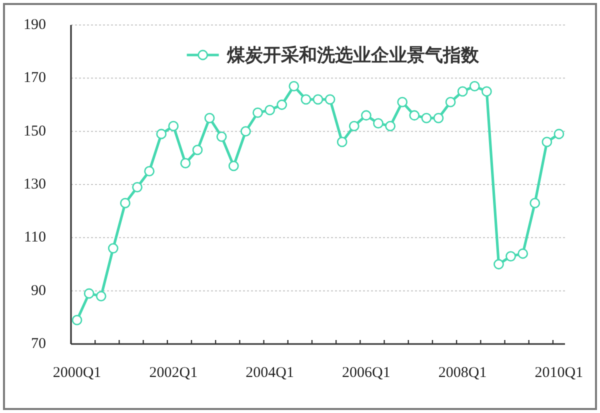 Image resolution: width=600 pixels, height=413 pixels. What do you see at coordinates (77, 373) in the screenshot?
I see `x-tick-label: 2000Q1` at bounding box center [77, 373].